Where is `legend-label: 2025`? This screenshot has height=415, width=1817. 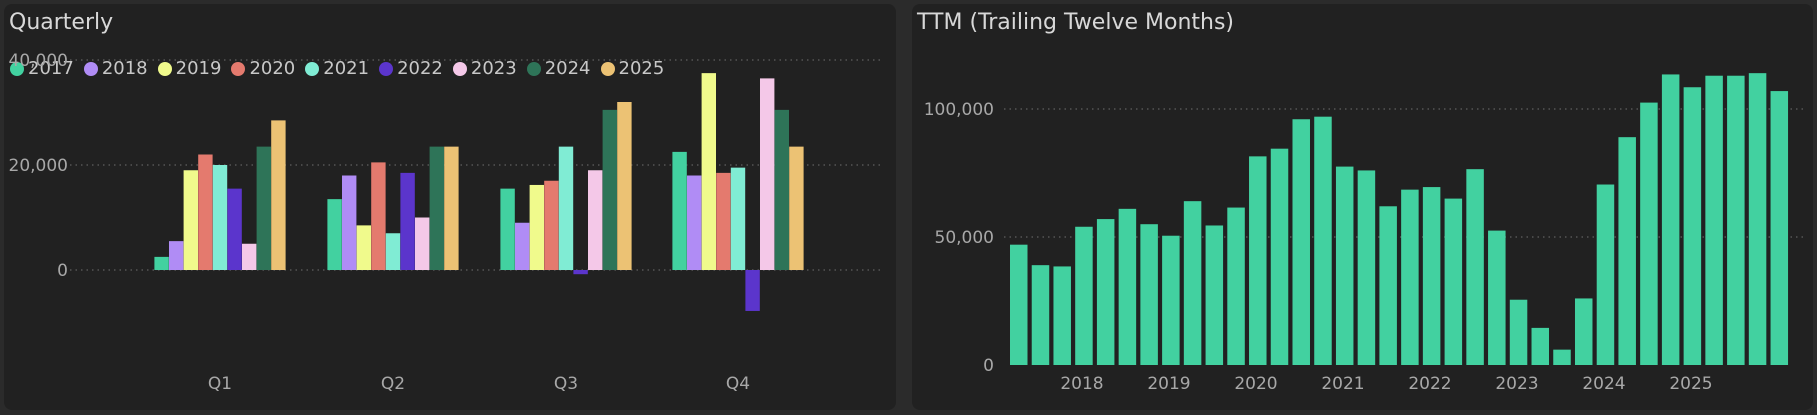 legend-label: 2025 is located at coordinates (641, 68).